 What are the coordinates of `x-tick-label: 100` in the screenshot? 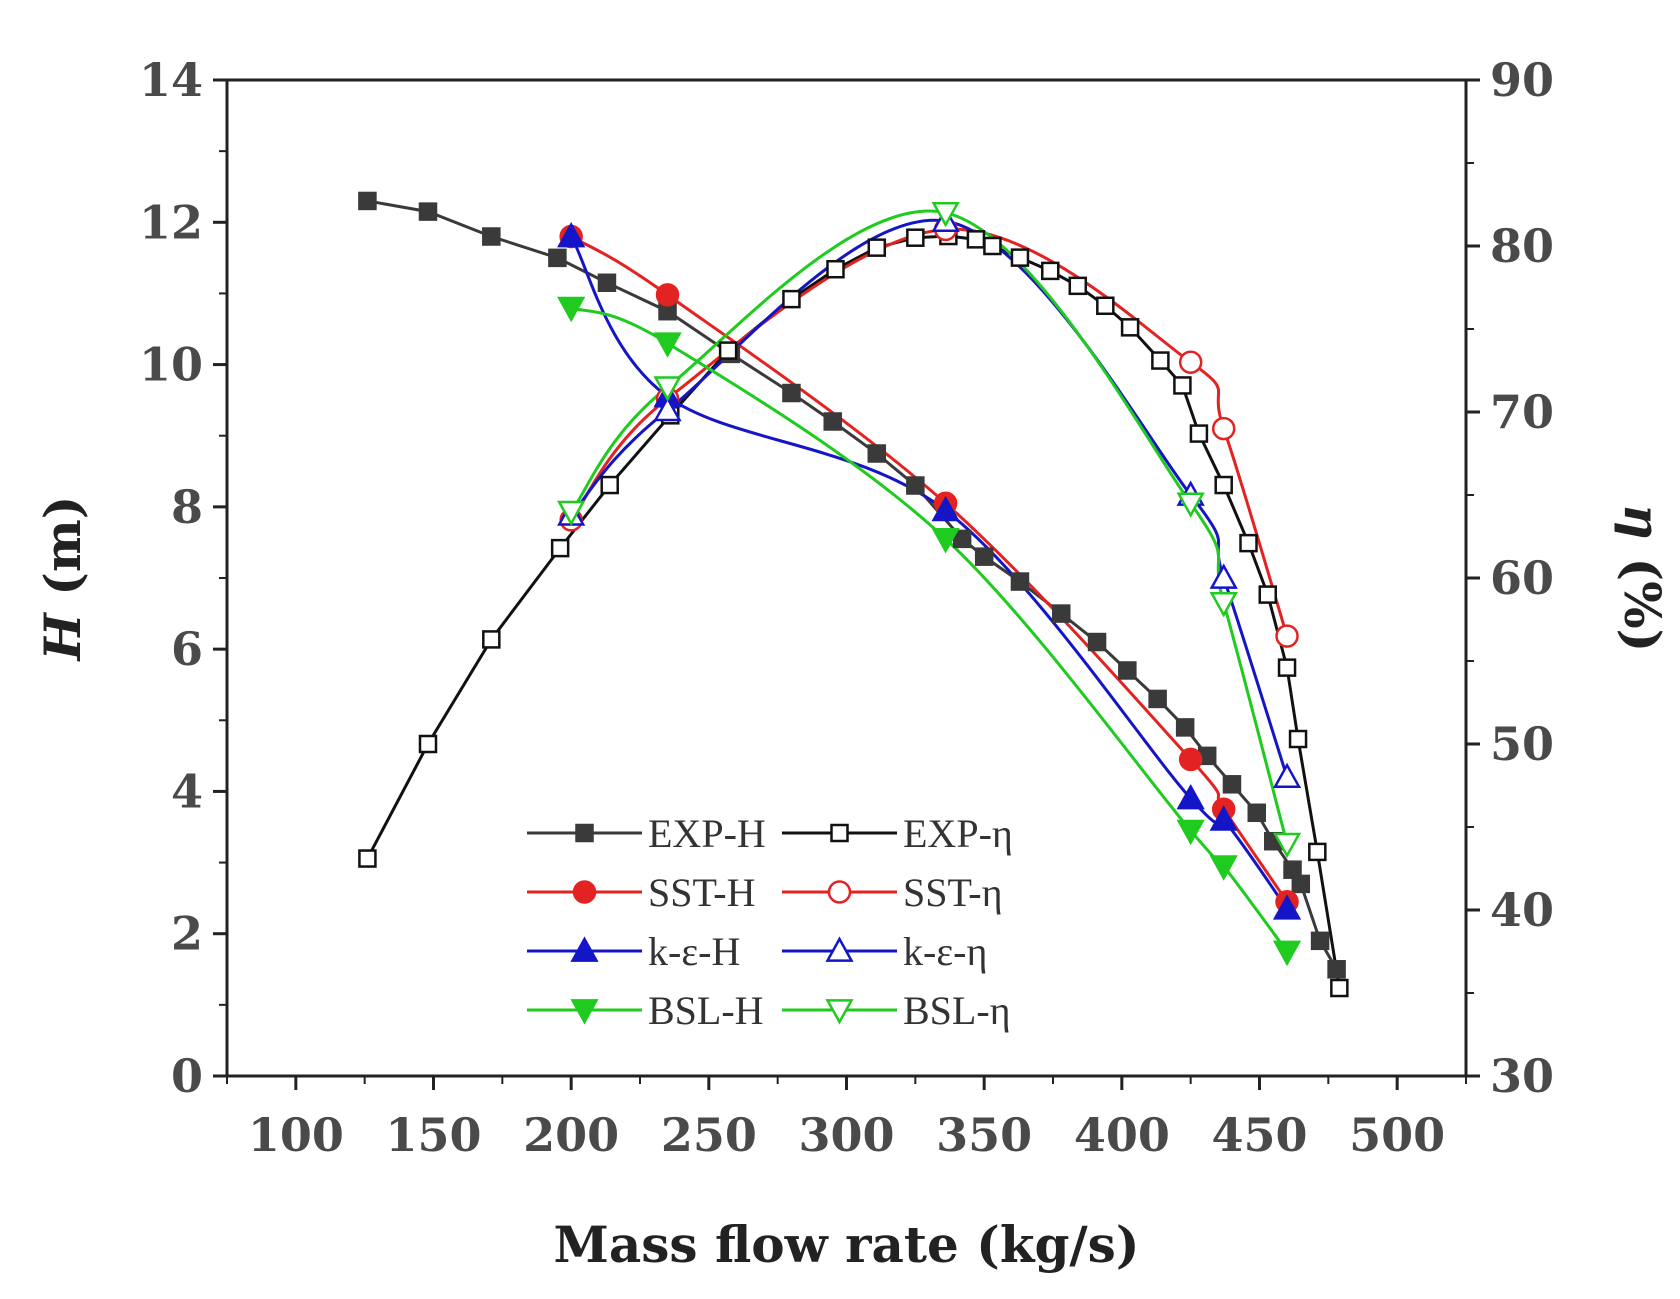 It's located at (296, 1135).